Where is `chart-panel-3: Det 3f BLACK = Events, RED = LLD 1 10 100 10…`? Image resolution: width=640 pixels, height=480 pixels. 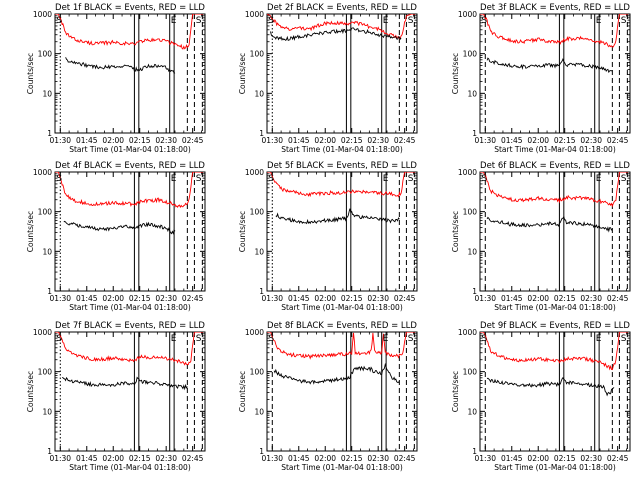
chart-panel-3: Det 3f BLACK = Events, RED = LLD 1 10 100 10… is located at coordinates (541, 78).